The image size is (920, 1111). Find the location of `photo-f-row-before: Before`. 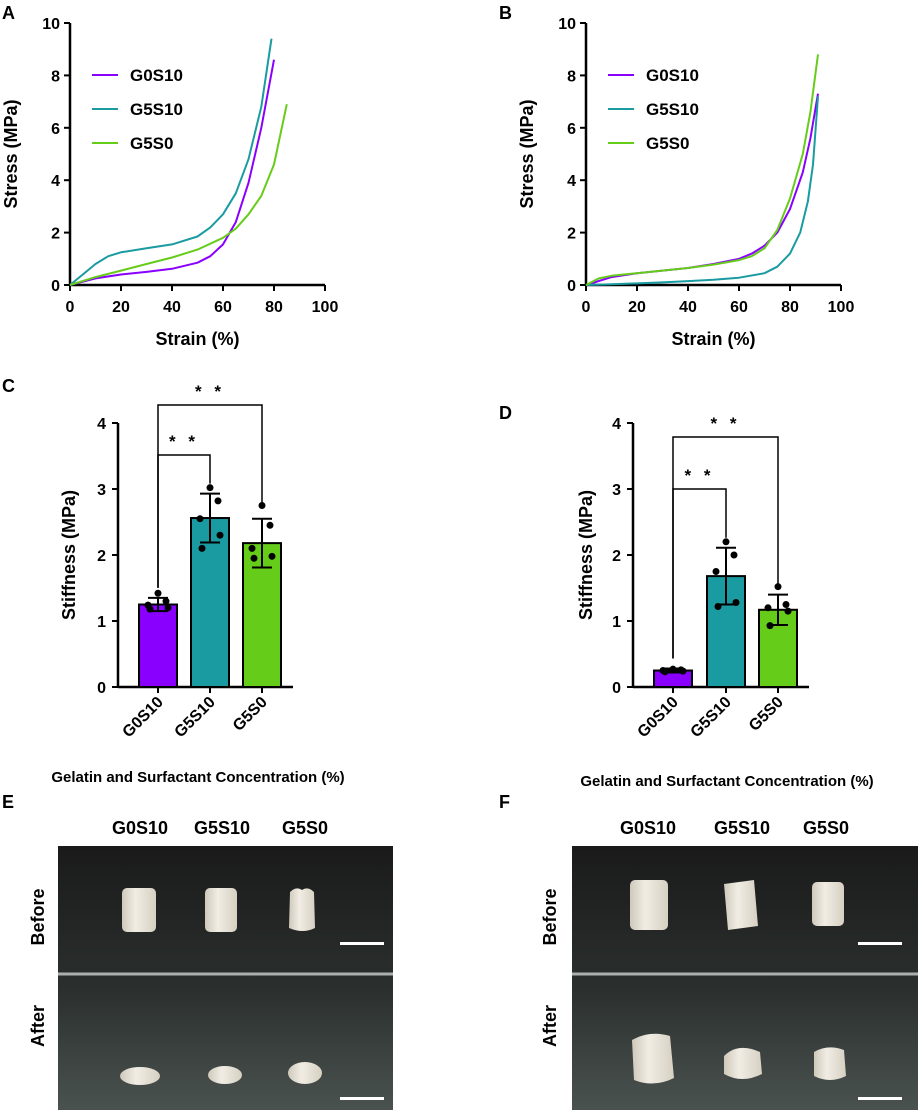

photo-f-row-before: Before is located at coordinates (550, 916).